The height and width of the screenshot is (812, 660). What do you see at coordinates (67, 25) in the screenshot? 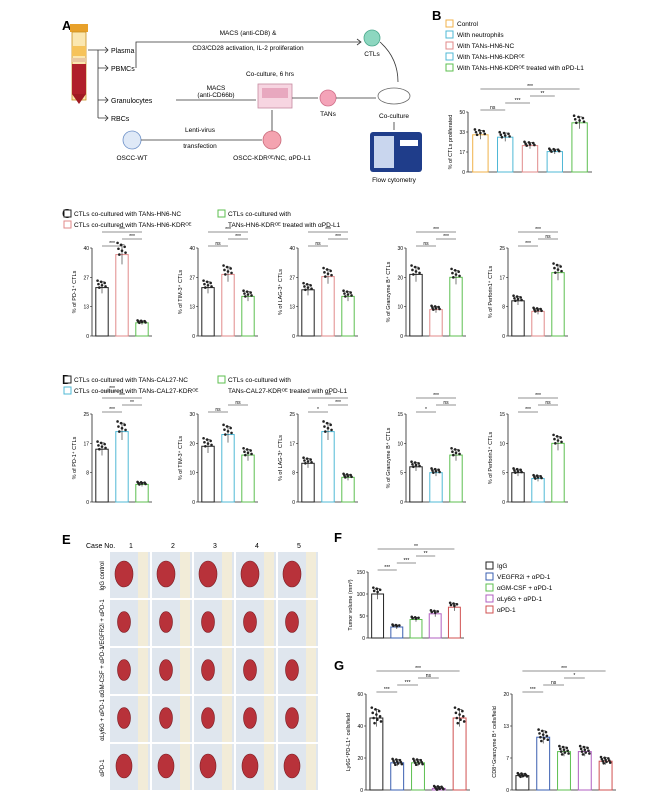
I see `panel-a-label: A` at bounding box center [67, 25].